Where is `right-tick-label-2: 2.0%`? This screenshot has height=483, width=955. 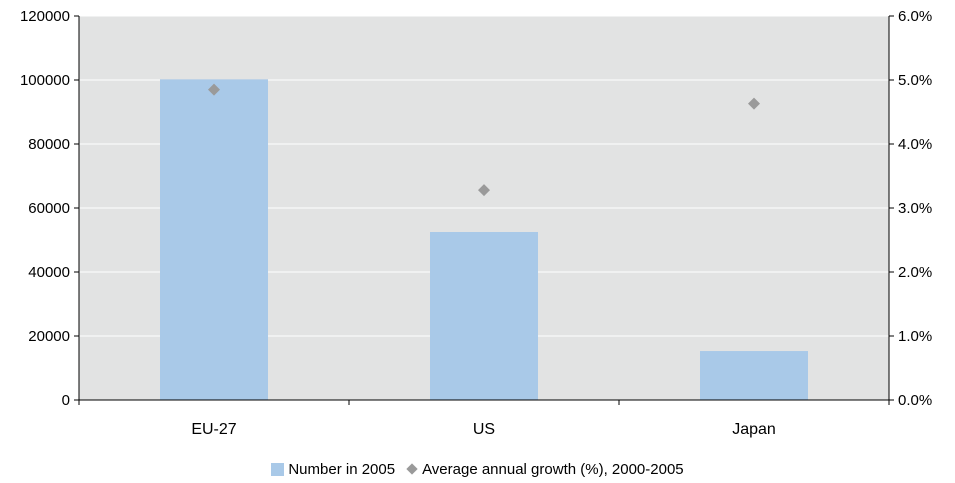 right-tick-label-2: 2.0% is located at coordinates (915, 272).